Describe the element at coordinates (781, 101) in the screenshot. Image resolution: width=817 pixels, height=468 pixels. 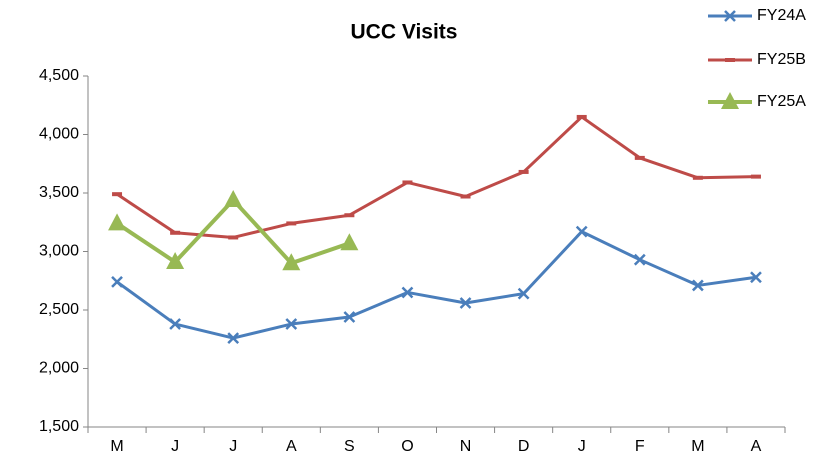
I see `legend-label: FY25A` at that location.